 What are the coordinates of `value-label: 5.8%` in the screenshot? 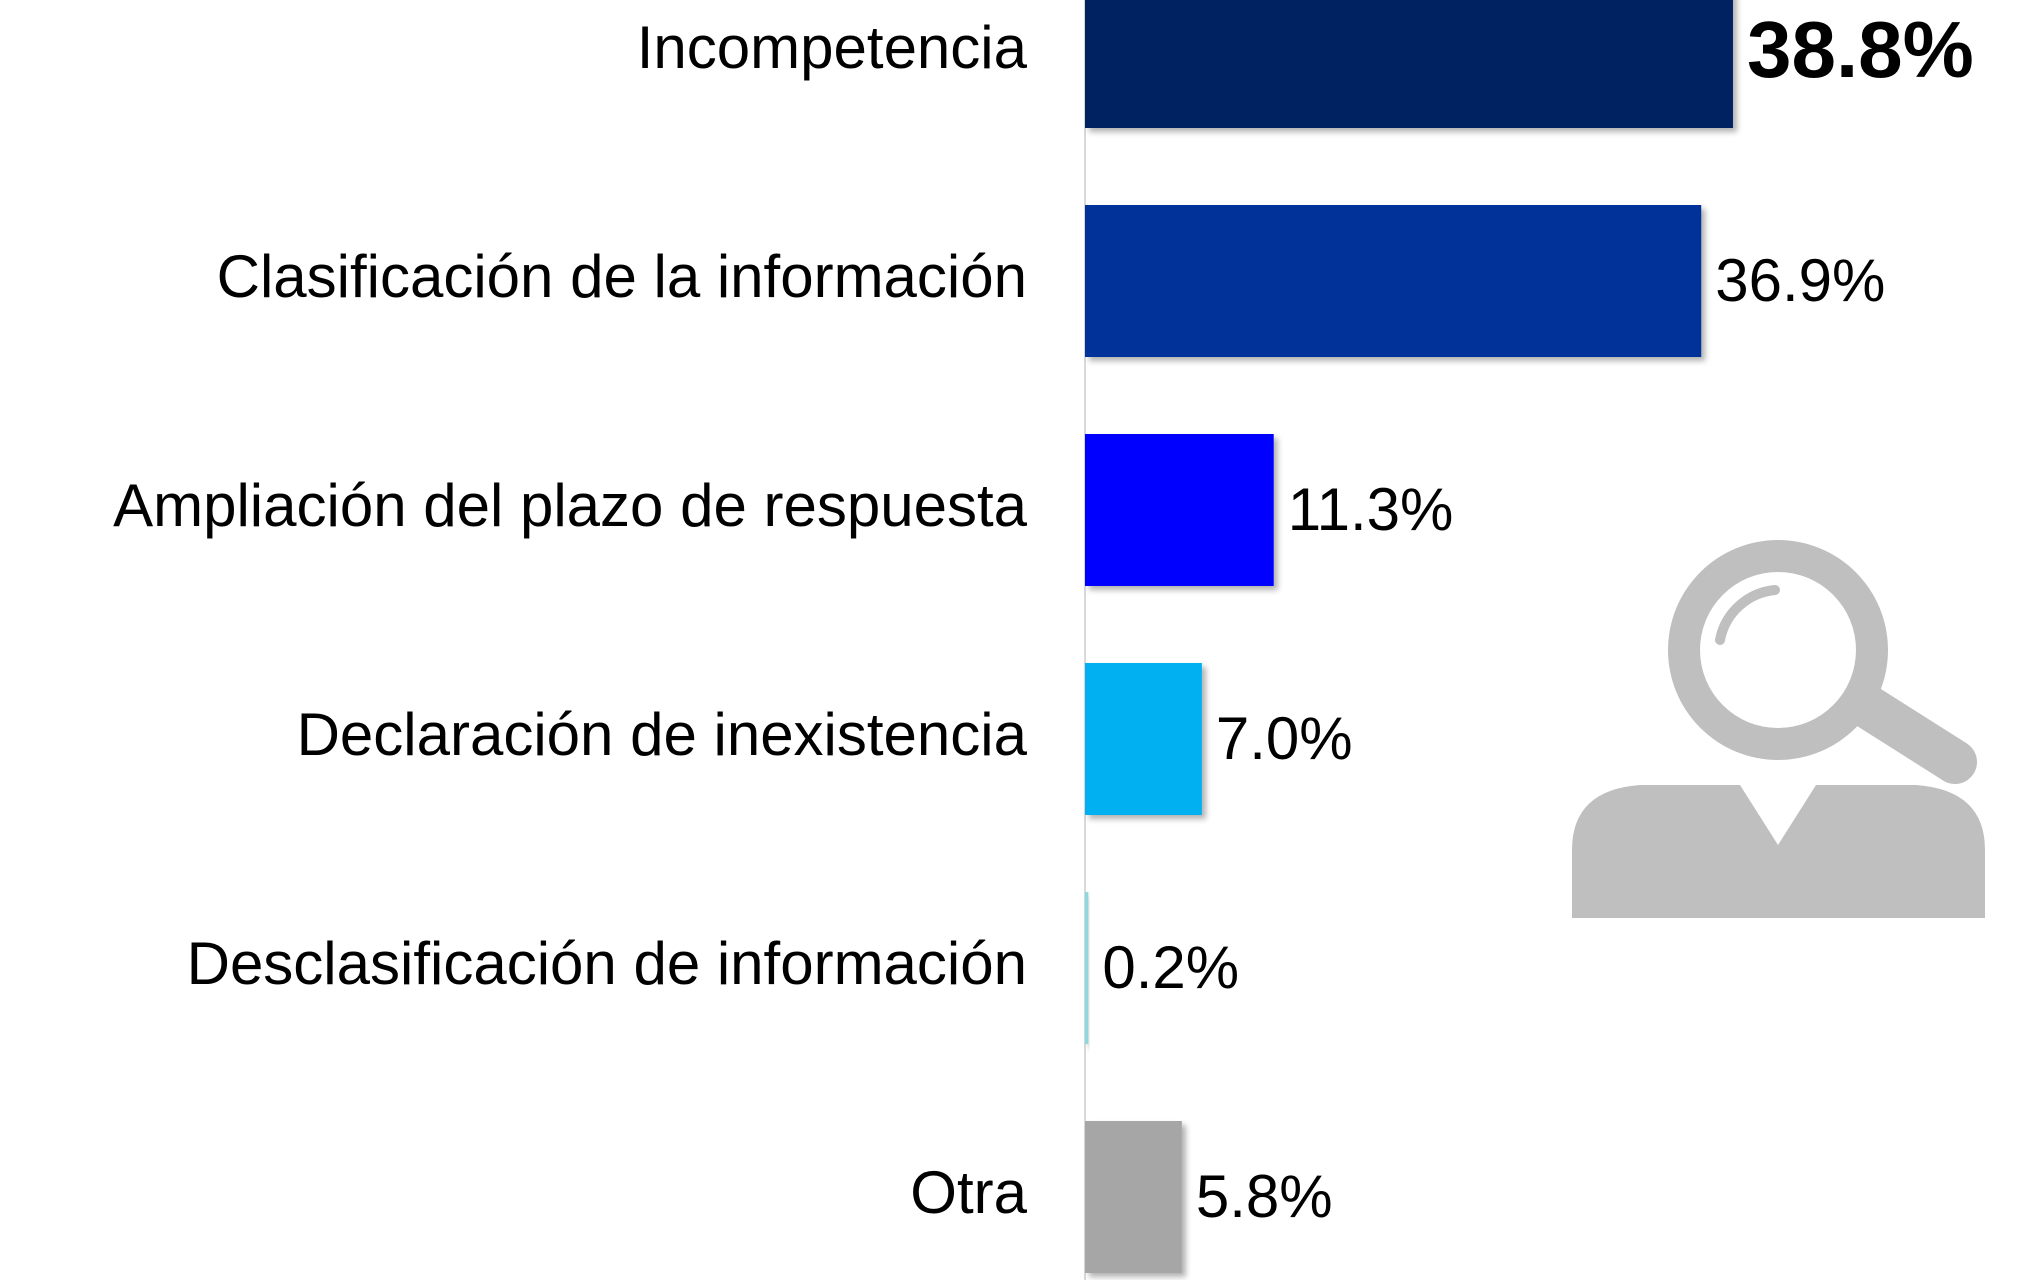 It's located at (1264, 1196).